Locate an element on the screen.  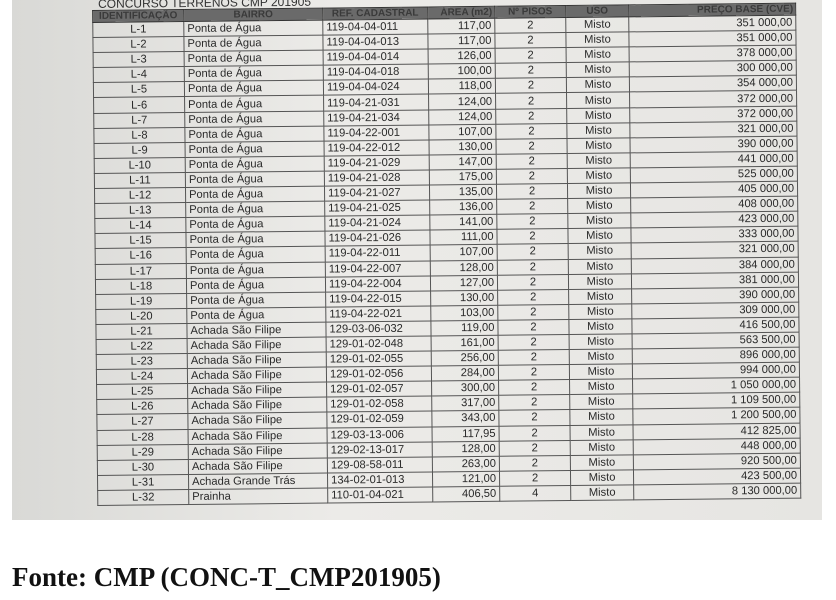
table-cell: 300,00 is located at coordinates (465, 388).